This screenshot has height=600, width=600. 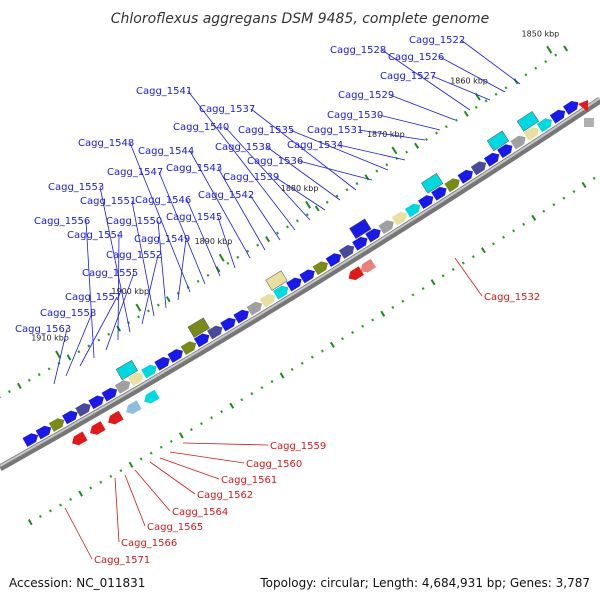 I want to click on gene-label-cagg_1563: Cagg_1563, so click(x=43, y=329).